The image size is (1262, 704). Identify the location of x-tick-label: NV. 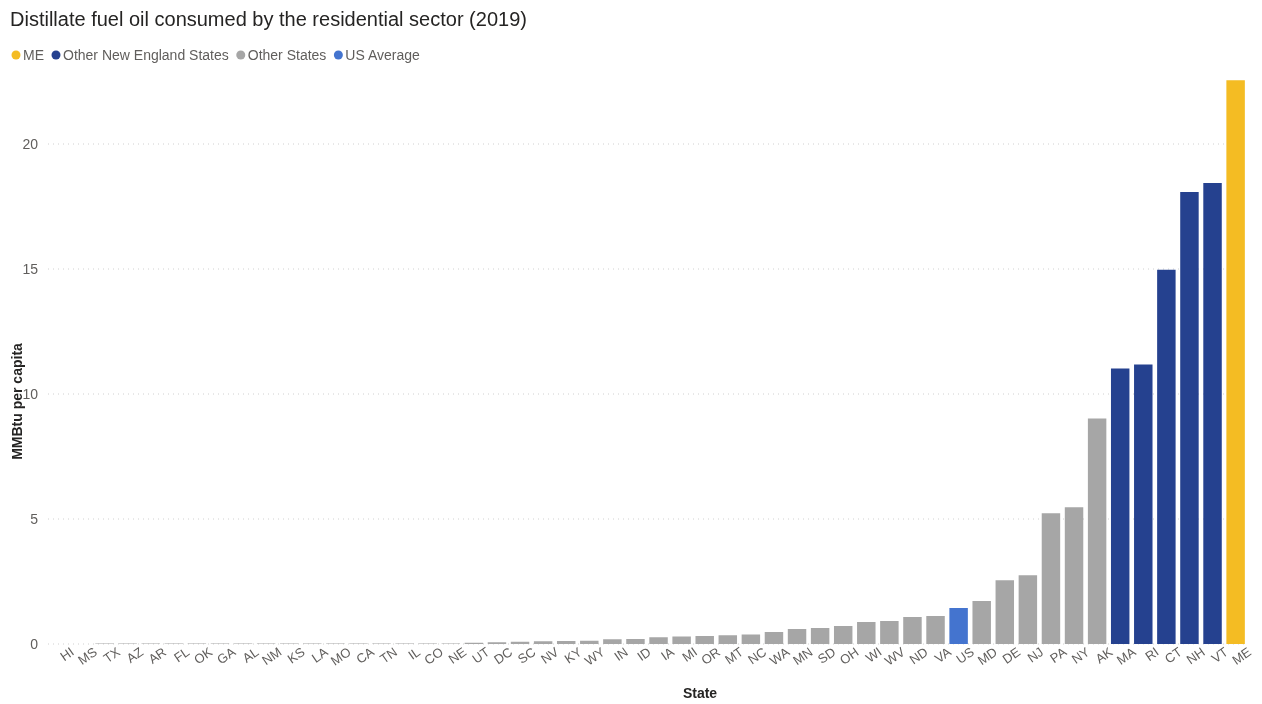
(549, 655).